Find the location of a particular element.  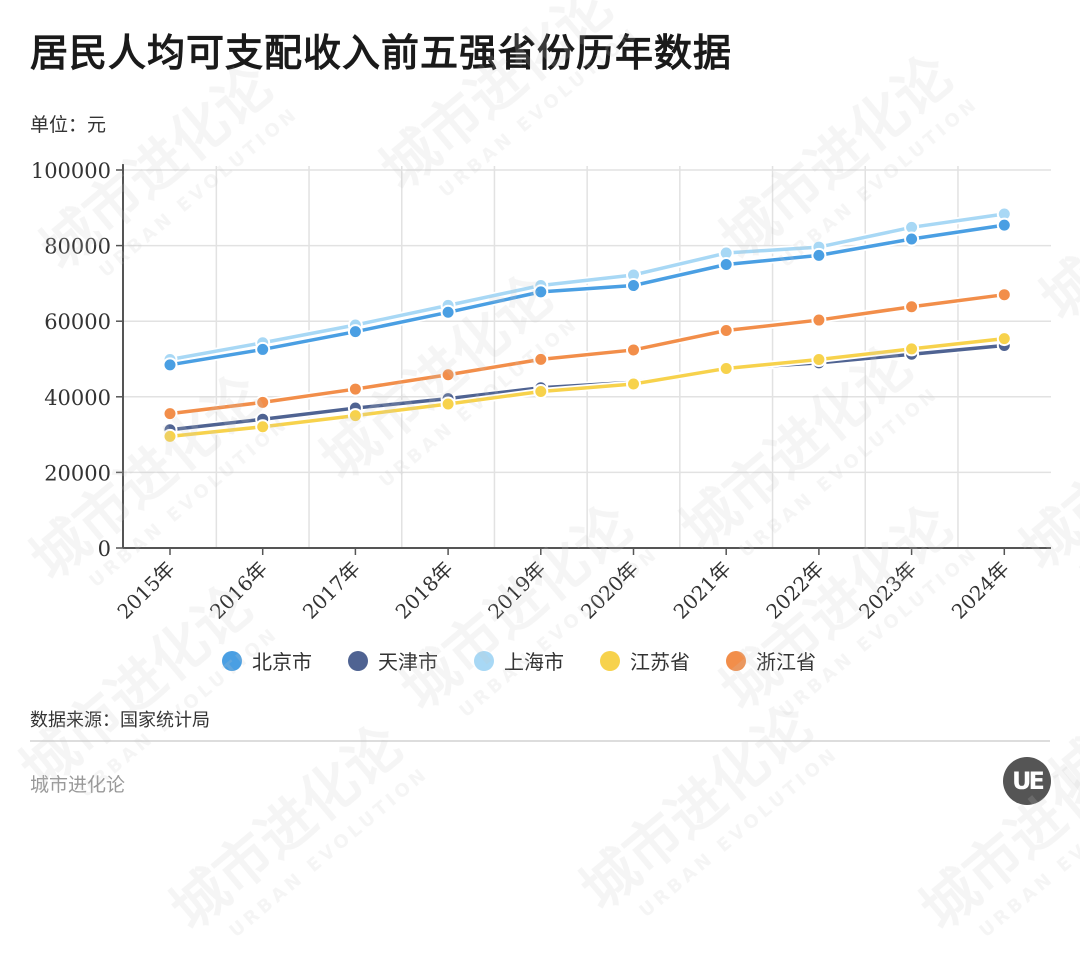

legend-item: 北京市 is located at coordinates (267, 660).